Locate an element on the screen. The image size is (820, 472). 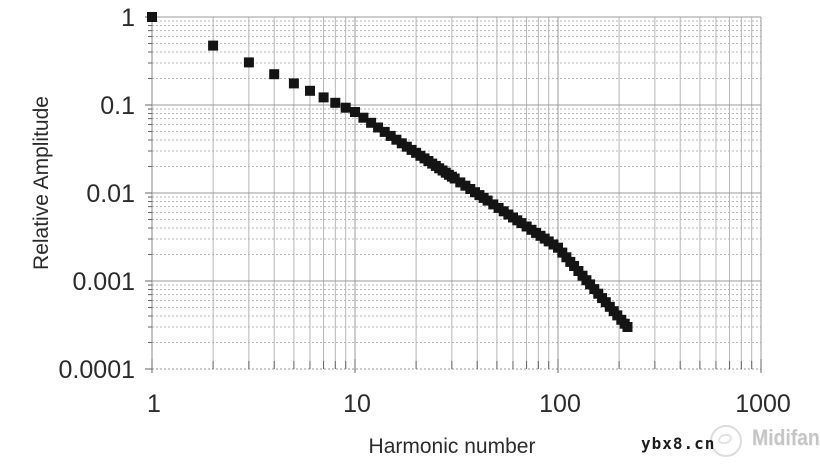
x-tick-label-1000: 1000 is located at coordinates (763, 404).